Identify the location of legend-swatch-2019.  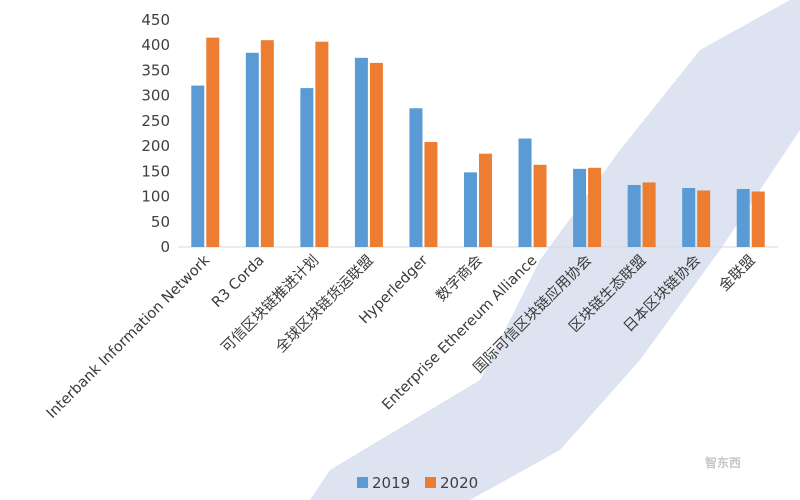
(362, 482).